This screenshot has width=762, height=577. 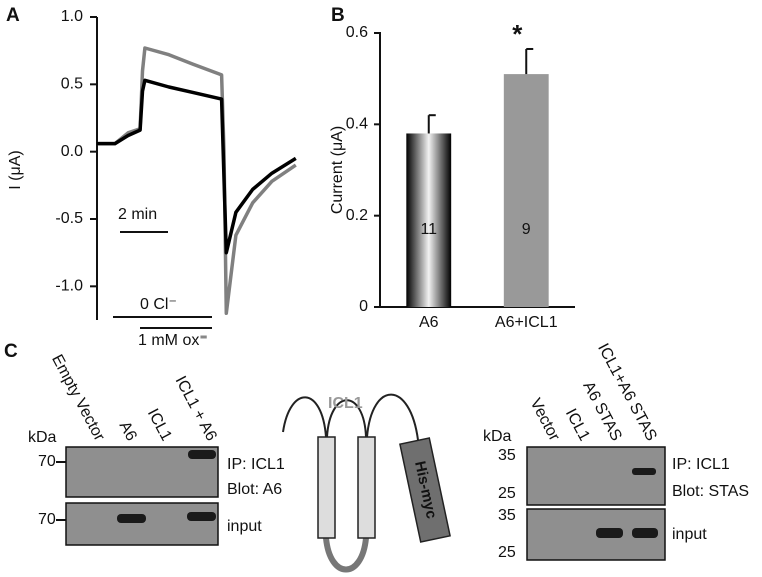 I want to click on significance: *, so click(x=517, y=34).